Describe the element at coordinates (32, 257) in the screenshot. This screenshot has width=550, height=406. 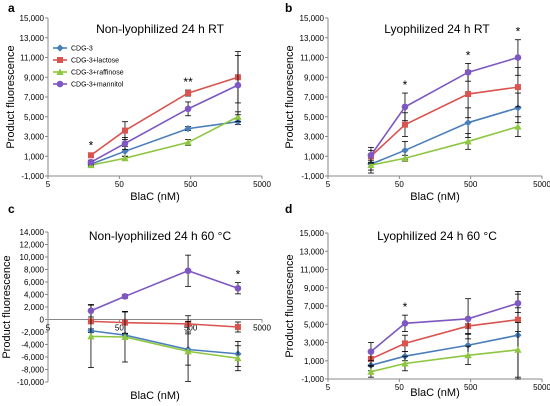
I see `y-tick-label: 10,000` at that location.